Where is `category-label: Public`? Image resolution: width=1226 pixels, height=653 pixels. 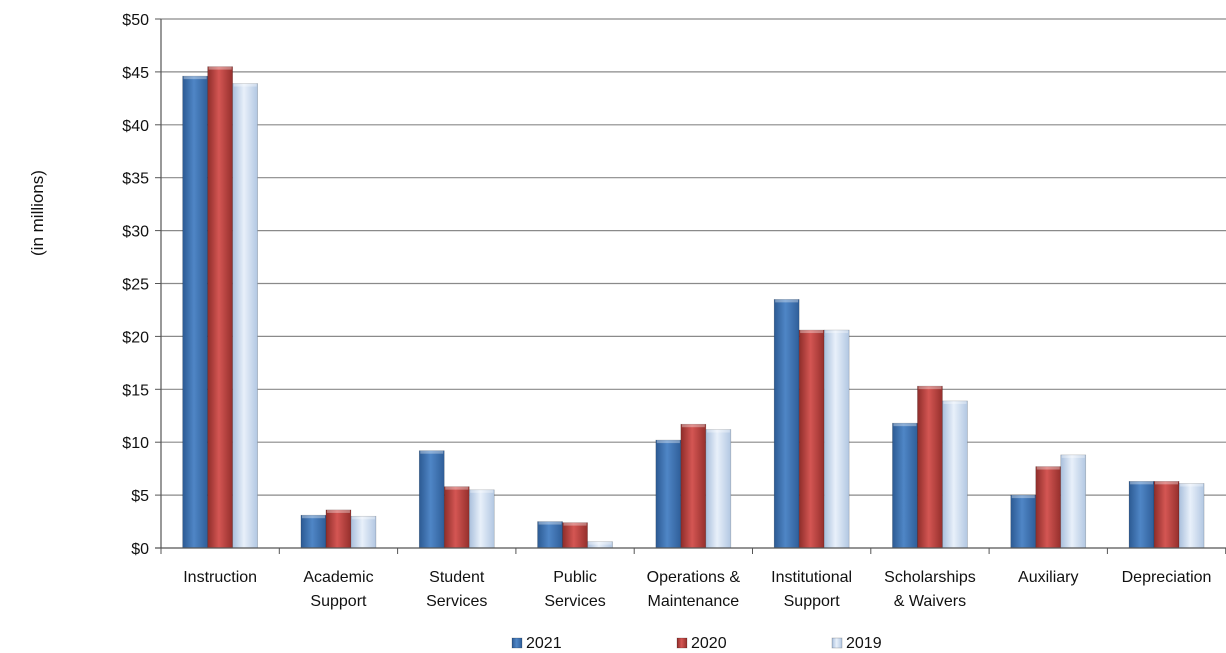 category-label: Public is located at coordinates (575, 577).